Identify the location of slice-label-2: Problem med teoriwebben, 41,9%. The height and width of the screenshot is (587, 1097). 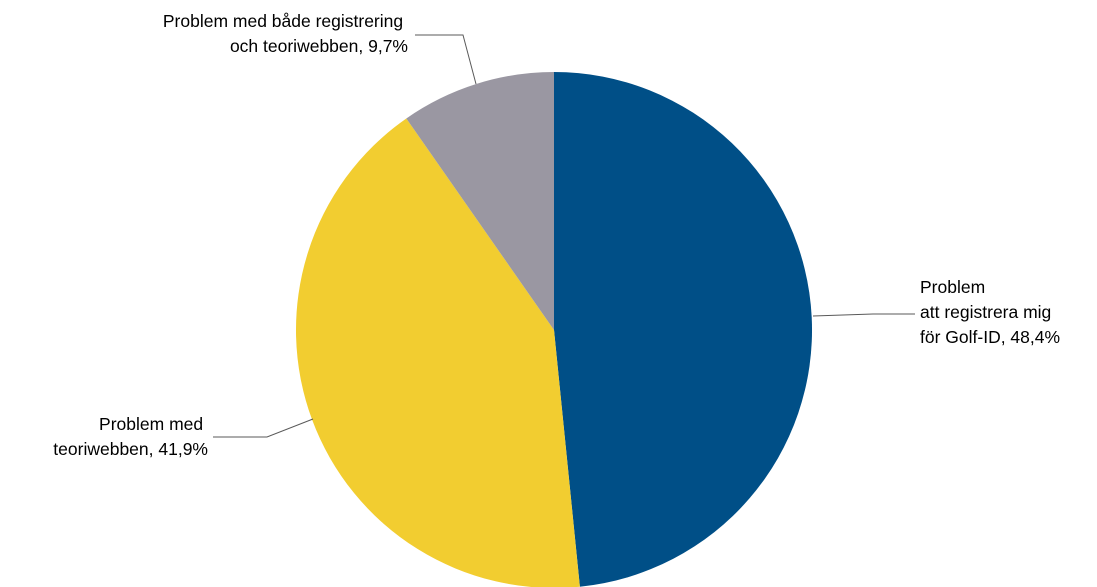
(130, 436).